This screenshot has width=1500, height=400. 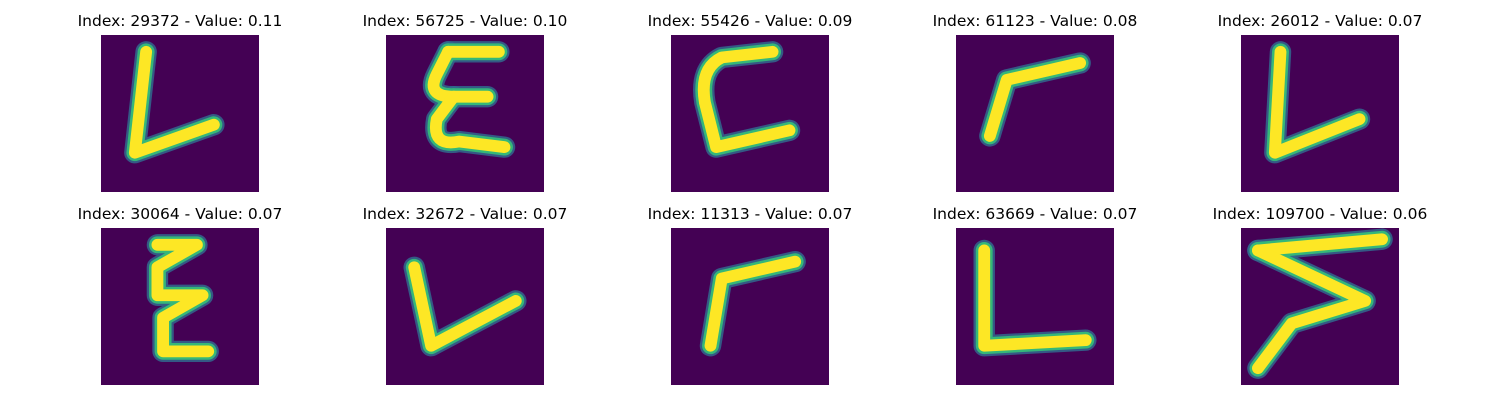 I want to click on panel-title: Index: 56725 - Value: 0.10, so click(x=465, y=21).